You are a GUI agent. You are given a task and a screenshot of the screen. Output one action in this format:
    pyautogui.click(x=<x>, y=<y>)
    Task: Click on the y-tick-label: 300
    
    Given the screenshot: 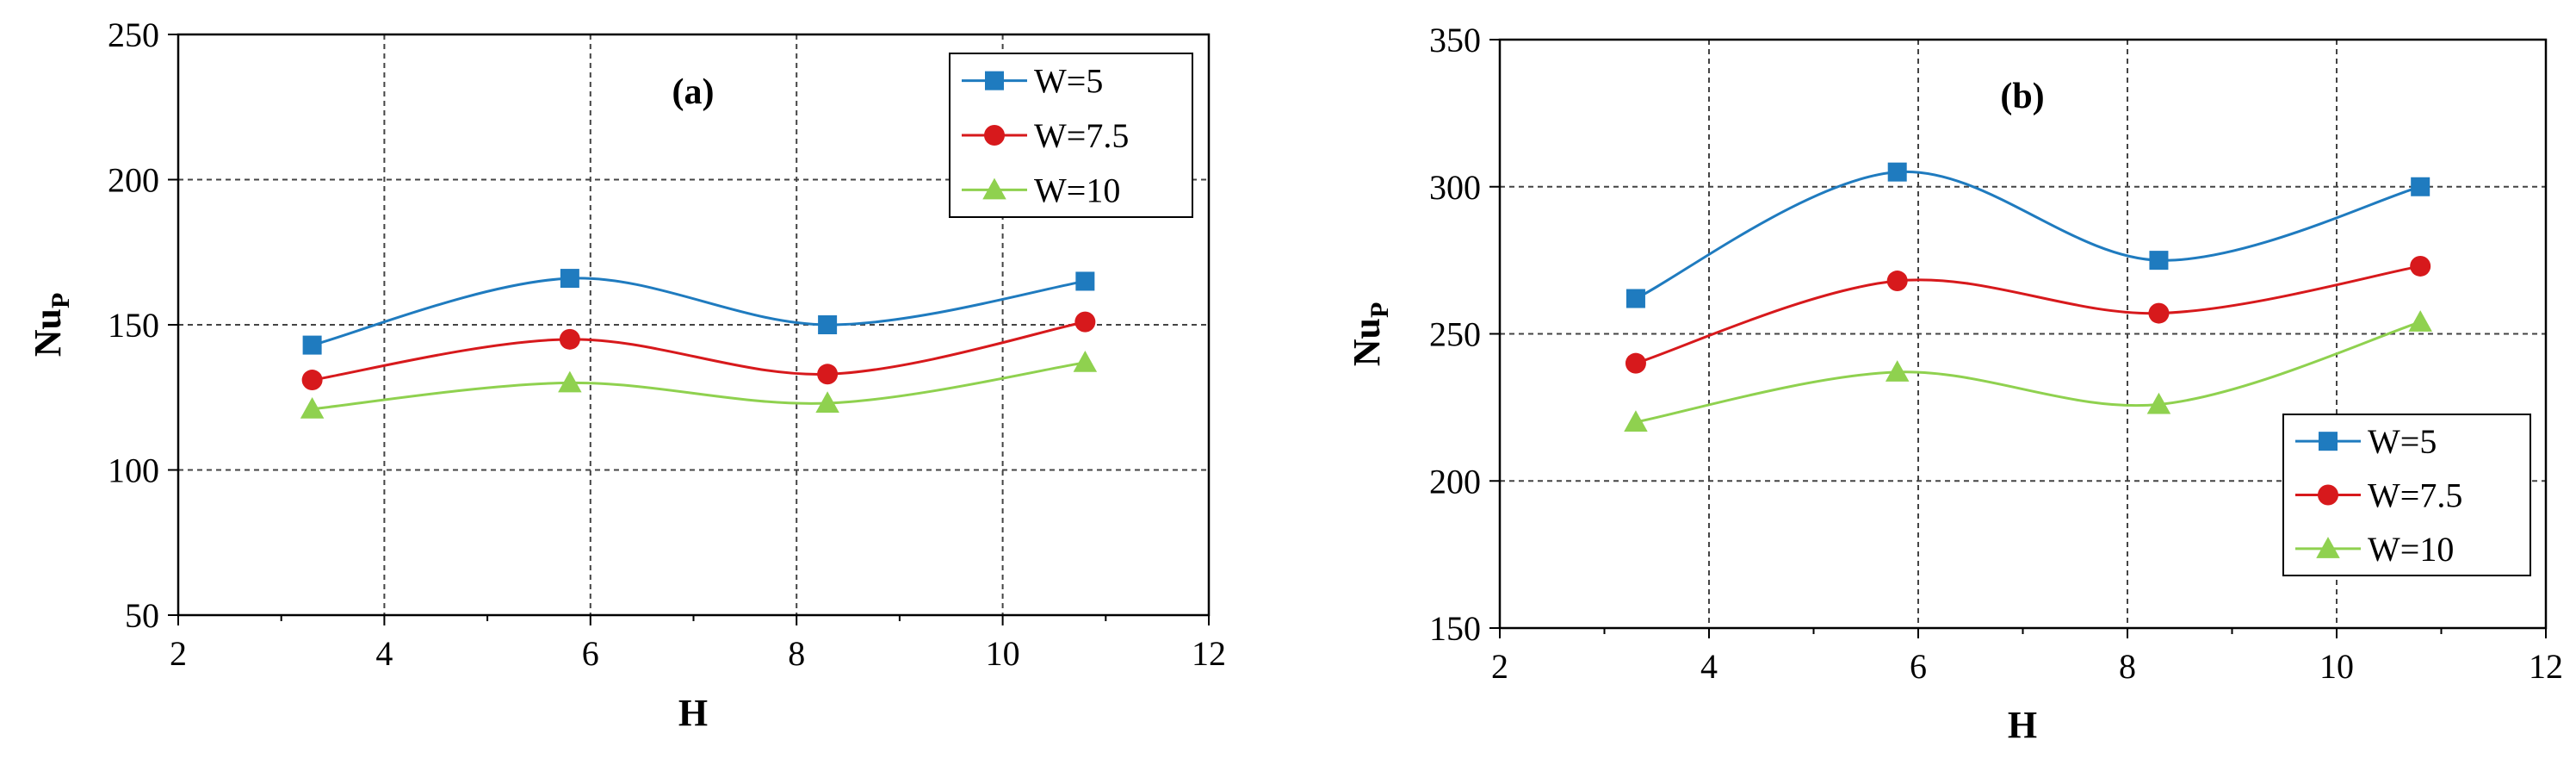 What is the action you would take?
    pyautogui.click(x=1455, y=187)
    